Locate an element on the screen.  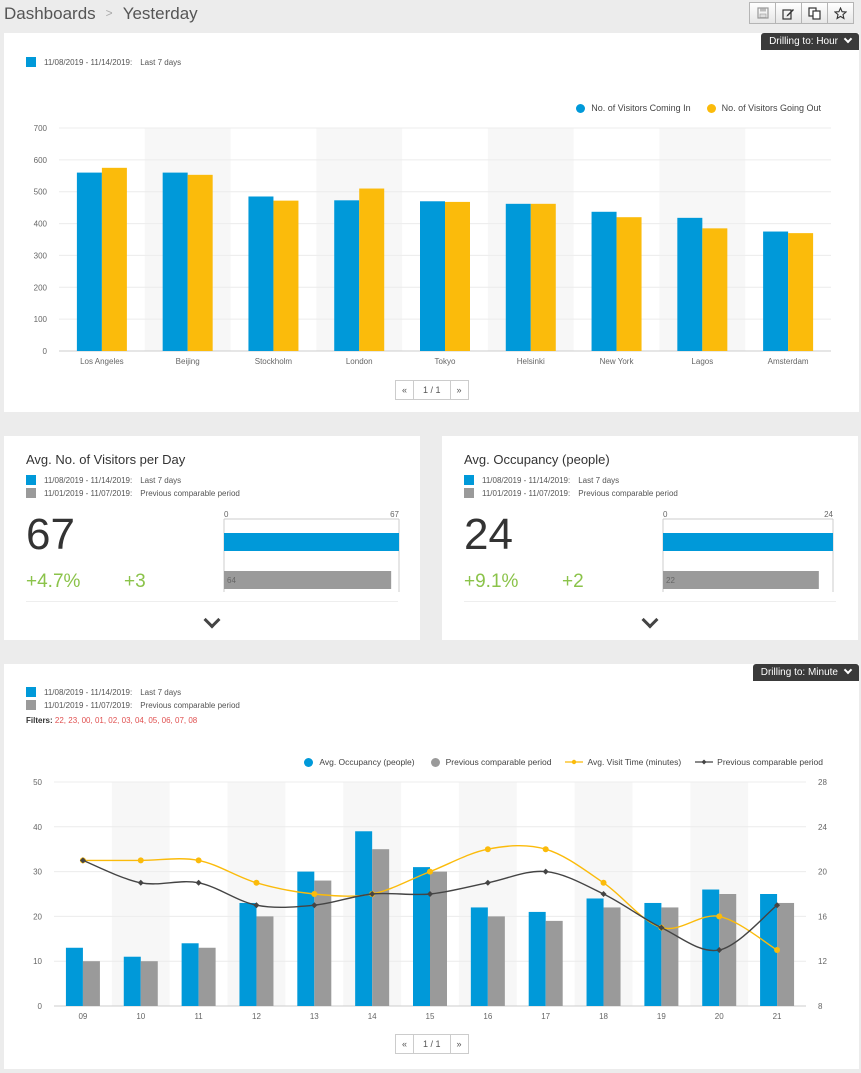
current-period-bar is located at coordinates (311, 542).